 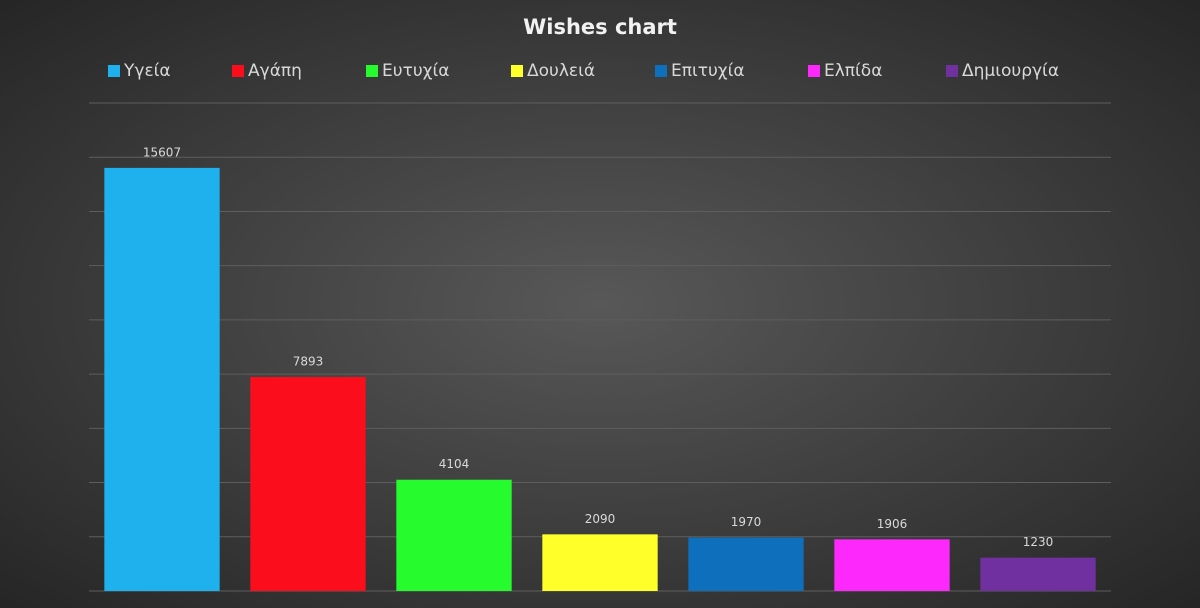 I want to click on data-label: 2090, so click(x=600, y=519).